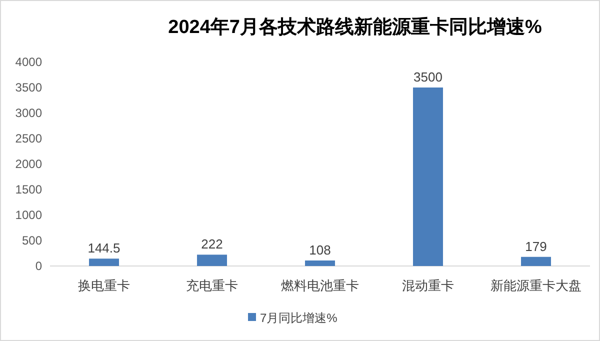  Describe the element at coordinates (320, 250) in the screenshot. I see `data-label: 108` at that location.